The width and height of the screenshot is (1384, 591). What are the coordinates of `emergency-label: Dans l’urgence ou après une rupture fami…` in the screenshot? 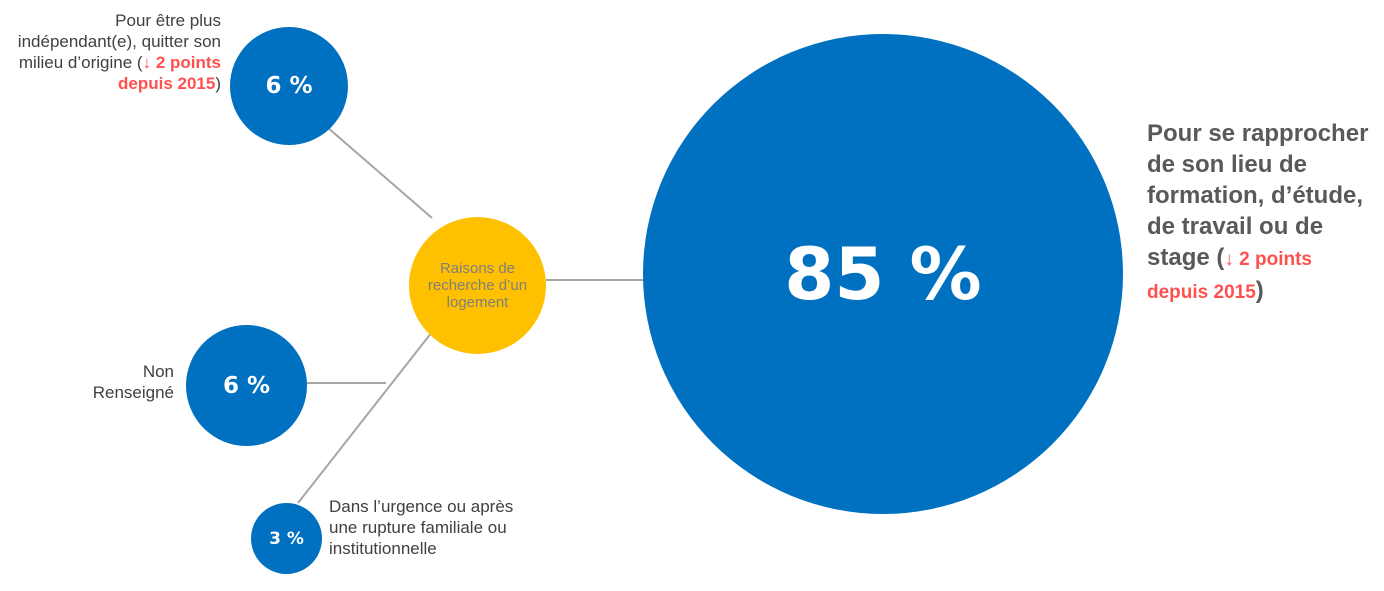 It's located at (429, 527).